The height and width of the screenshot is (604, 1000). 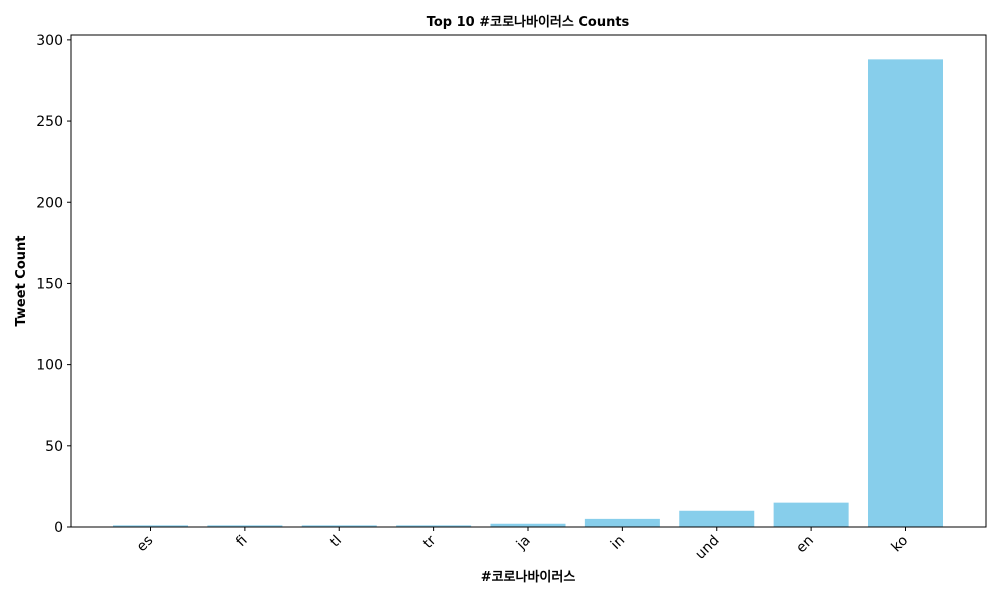 What do you see at coordinates (905, 293) in the screenshot?
I see `bar-ko` at bounding box center [905, 293].